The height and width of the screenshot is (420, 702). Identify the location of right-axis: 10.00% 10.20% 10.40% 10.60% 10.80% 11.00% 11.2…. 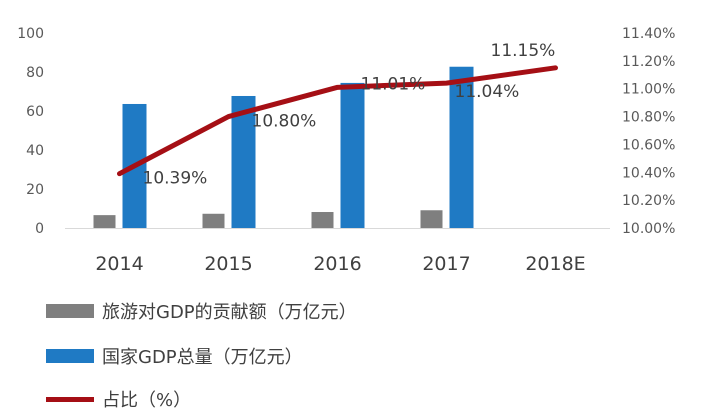
(648, 131).